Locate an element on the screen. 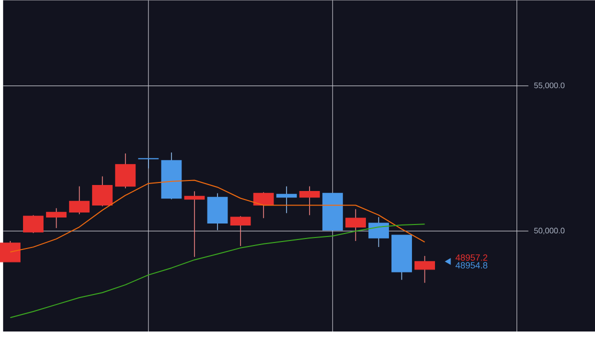 This screenshot has width=595, height=338. text: 48954.8 is located at coordinates (472, 265).